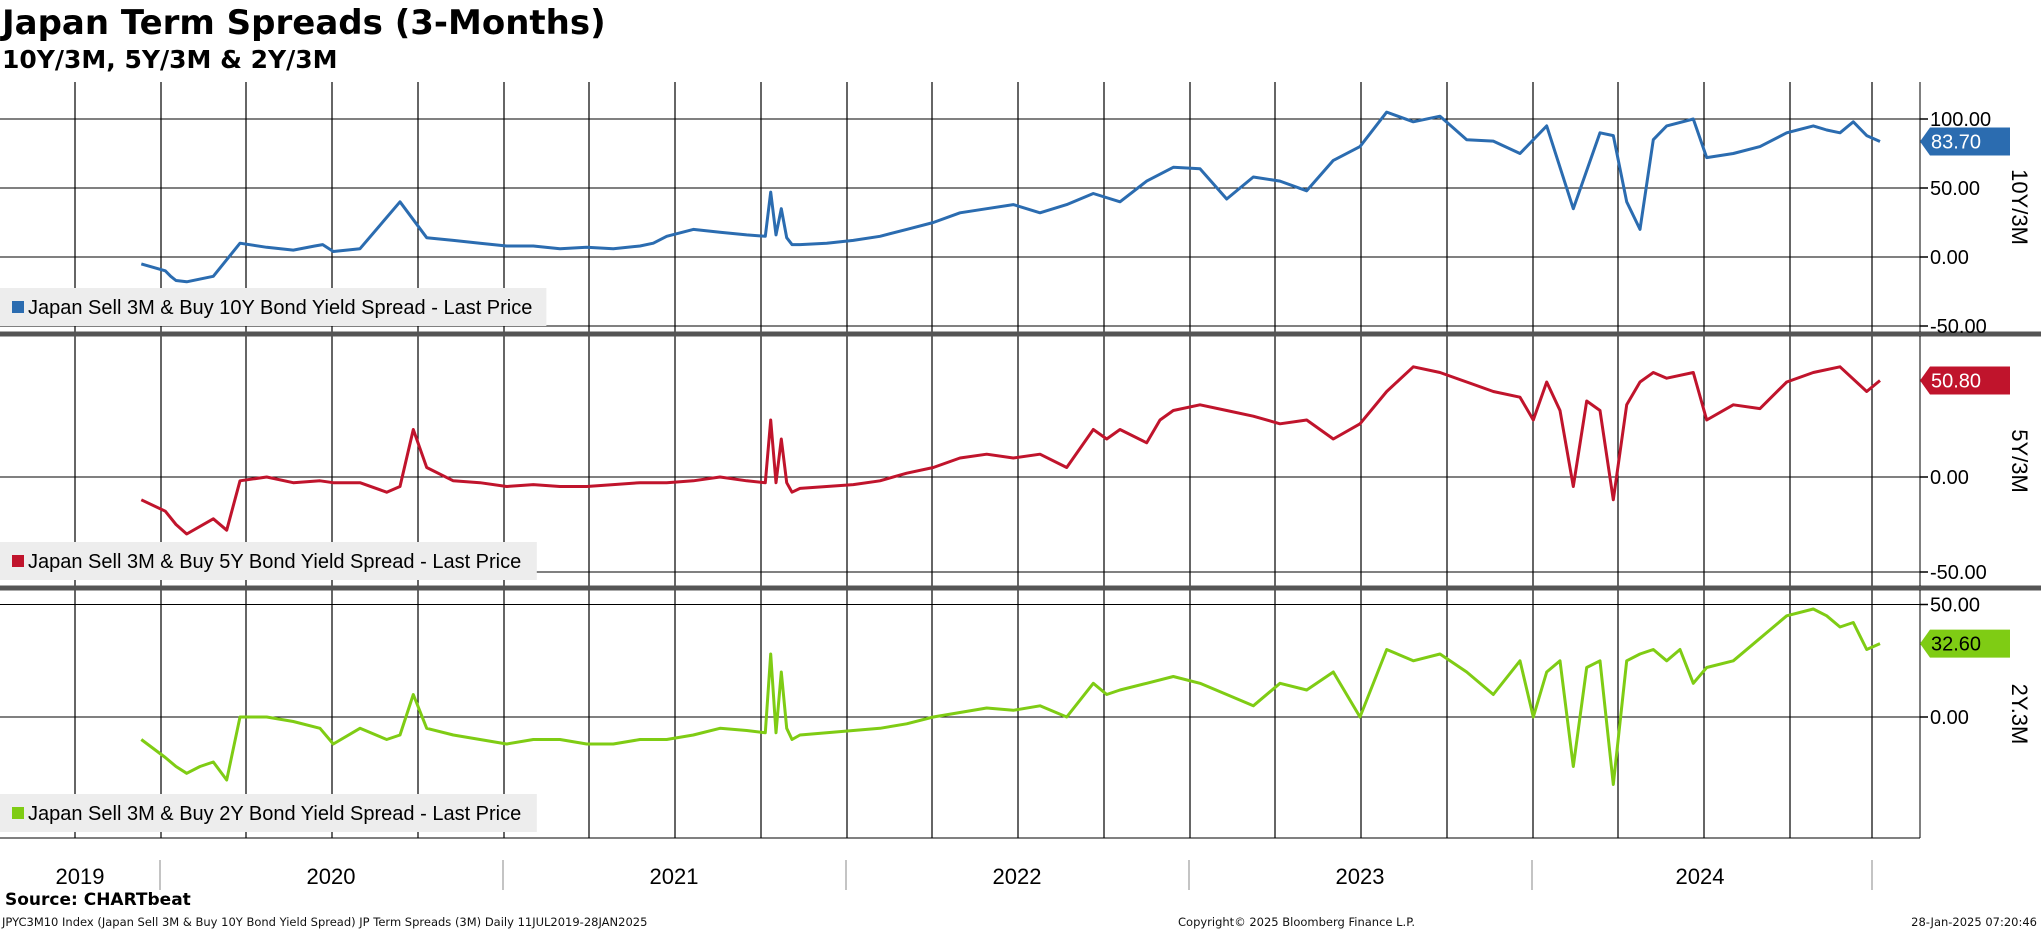  Describe the element at coordinates (304, 23) in the screenshot. I see `chart-title: Japan Term Spreads (3-Months)` at that location.